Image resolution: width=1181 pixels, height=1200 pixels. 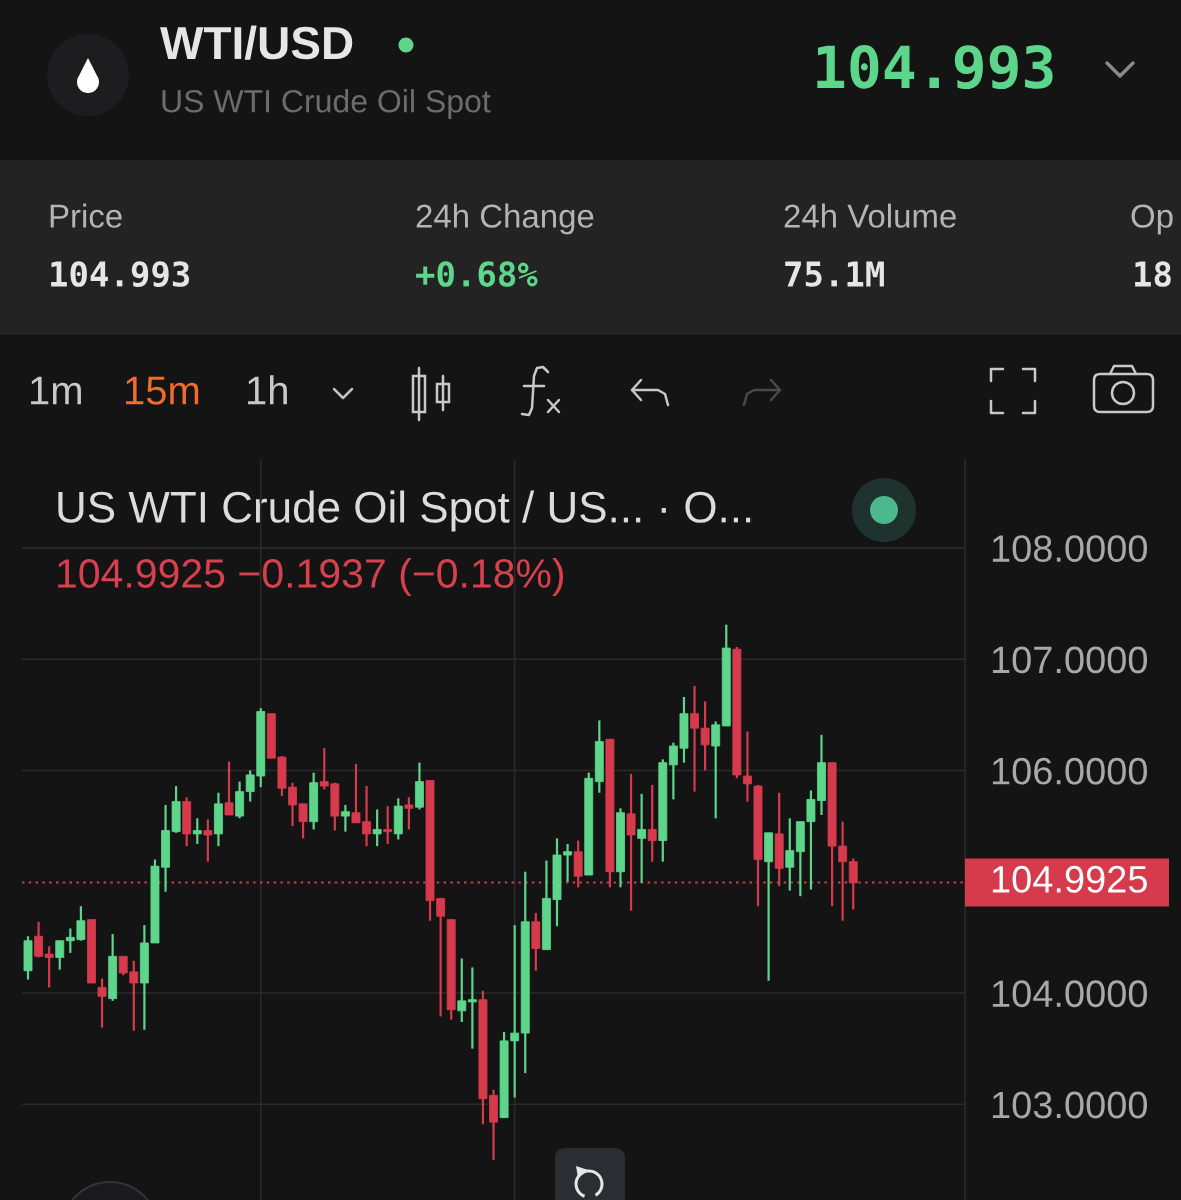 What do you see at coordinates (311, 577) in the screenshot?
I see `annotation: 104.9925 −0.1937 (−0.18%)` at bounding box center [311, 577].